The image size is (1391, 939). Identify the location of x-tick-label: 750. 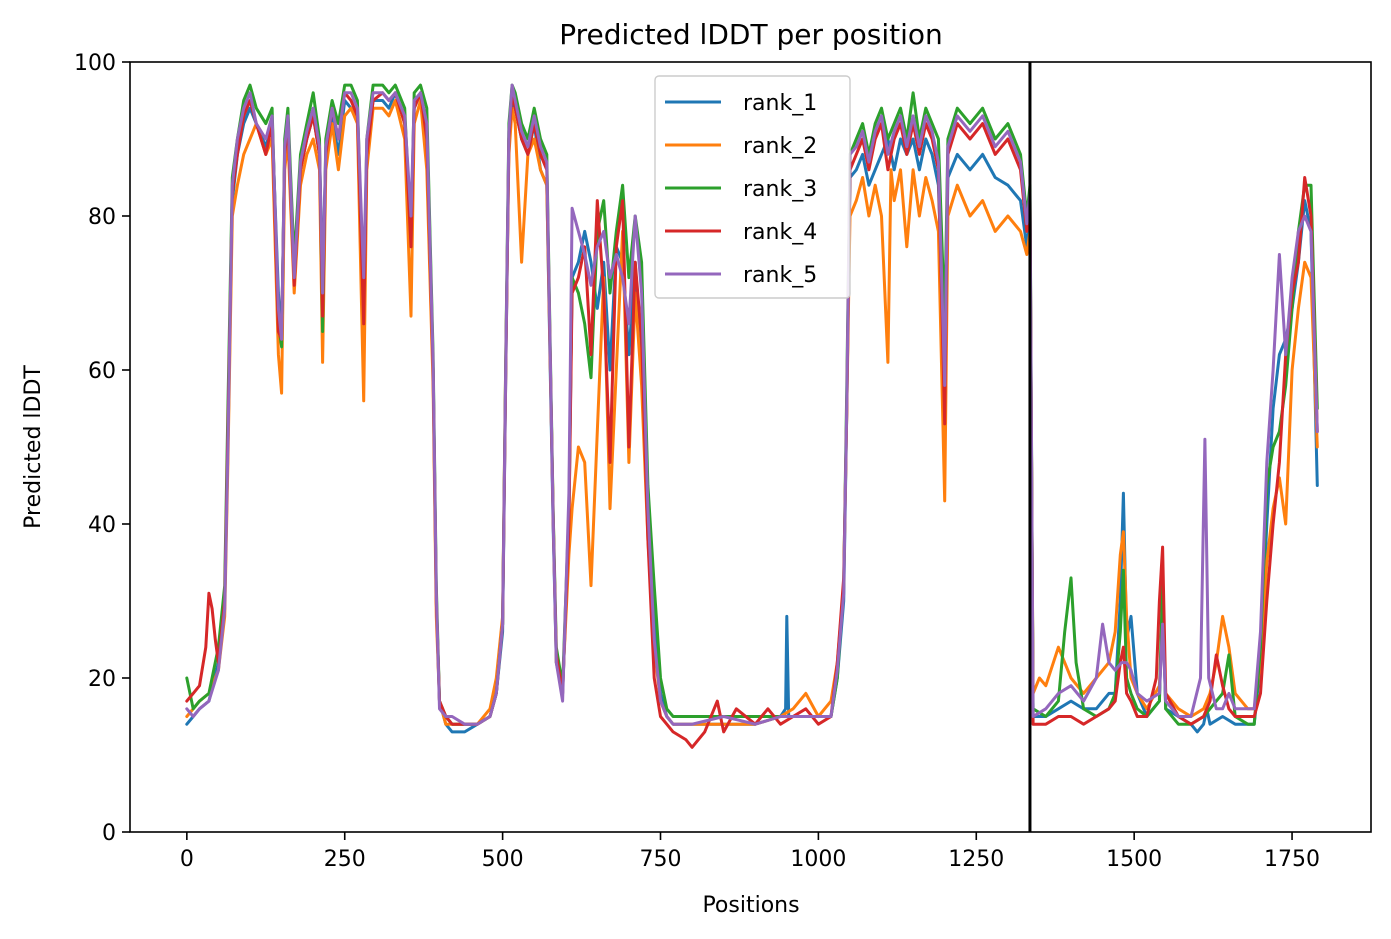
(661, 859).